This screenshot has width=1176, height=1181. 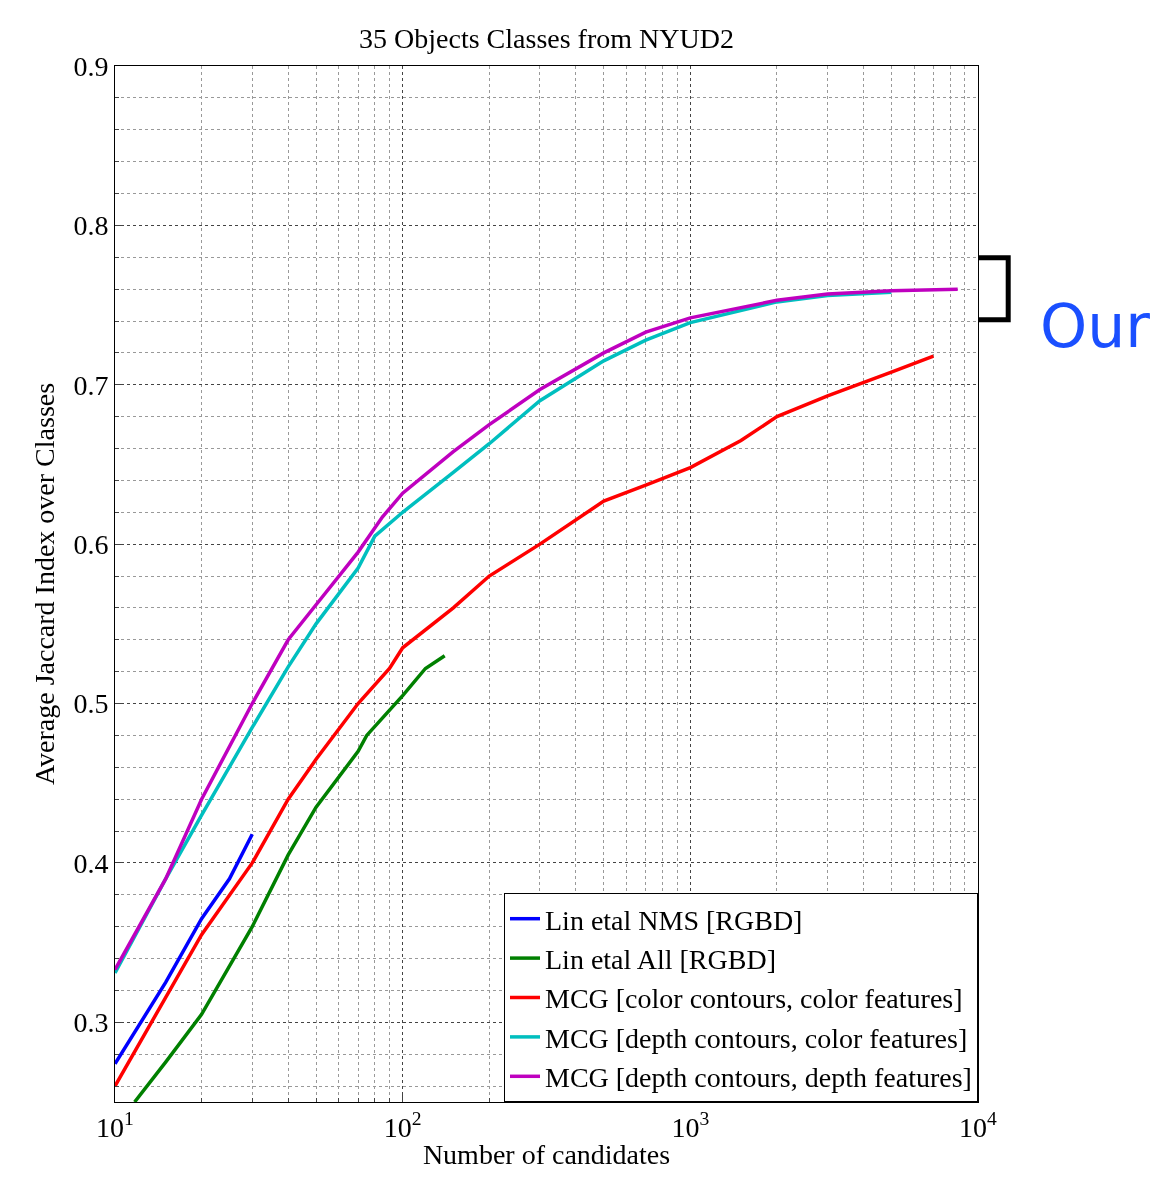 I want to click on legend-label: MCG [color contours, color features], so click(x=754, y=999).